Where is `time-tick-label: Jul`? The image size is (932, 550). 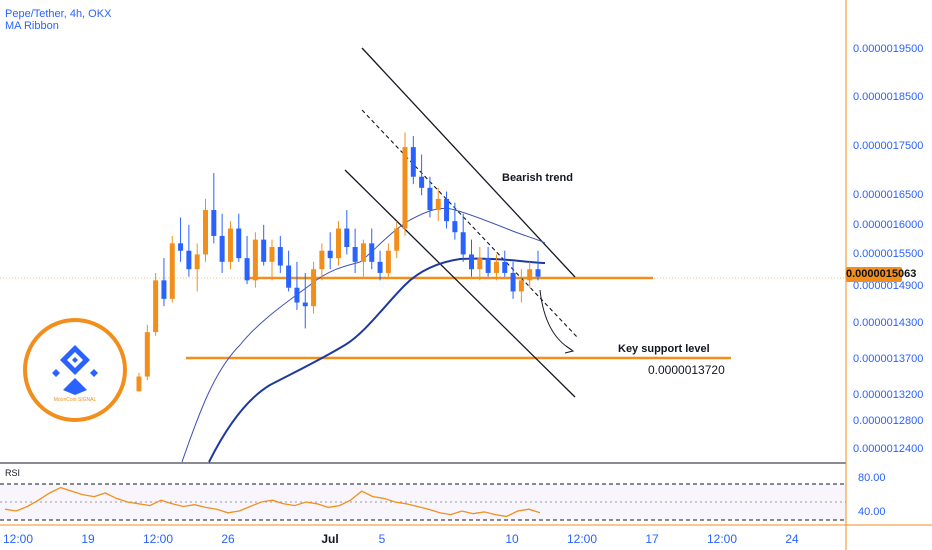 time-tick-label: Jul is located at coordinates (329, 539).